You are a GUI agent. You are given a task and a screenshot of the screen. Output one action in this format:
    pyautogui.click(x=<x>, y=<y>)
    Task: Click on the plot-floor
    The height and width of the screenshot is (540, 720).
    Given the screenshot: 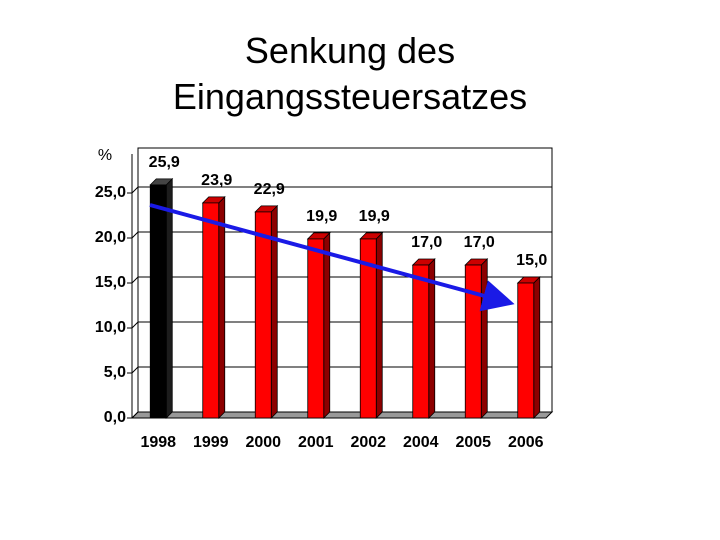 What is the action you would take?
    pyautogui.click(x=342, y=415)
    